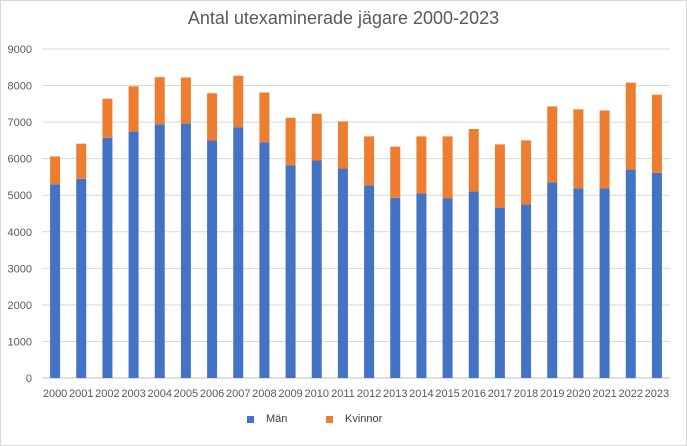  Describe the element at coordinates (604, 394) in the screenshot. I see `x-tick-label: 2021` at that location.